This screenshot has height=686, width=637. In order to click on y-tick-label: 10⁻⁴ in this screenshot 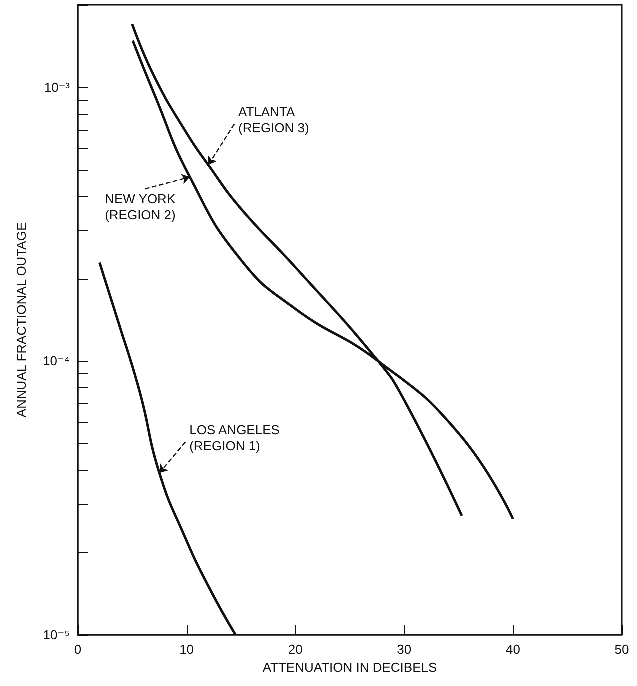, I will do `click(56, 361)`.